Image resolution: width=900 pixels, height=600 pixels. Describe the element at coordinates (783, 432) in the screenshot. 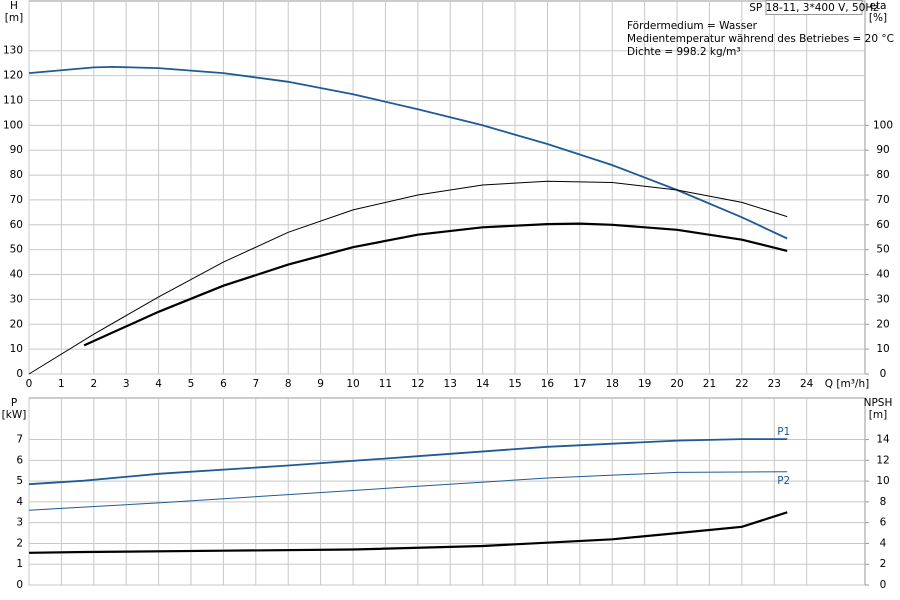

I see `series-label: P1` at that location.